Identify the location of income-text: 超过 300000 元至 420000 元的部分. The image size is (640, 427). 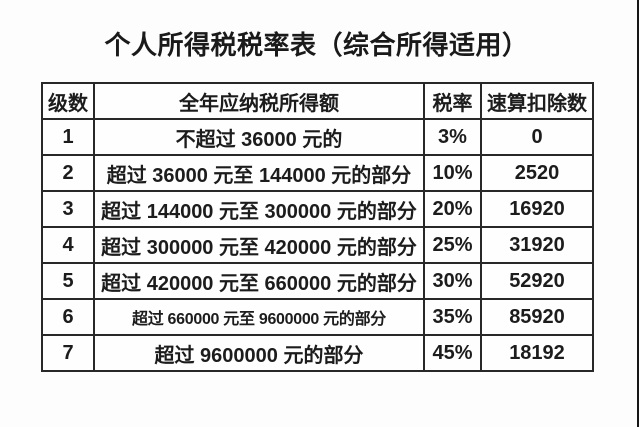
(259, 247).